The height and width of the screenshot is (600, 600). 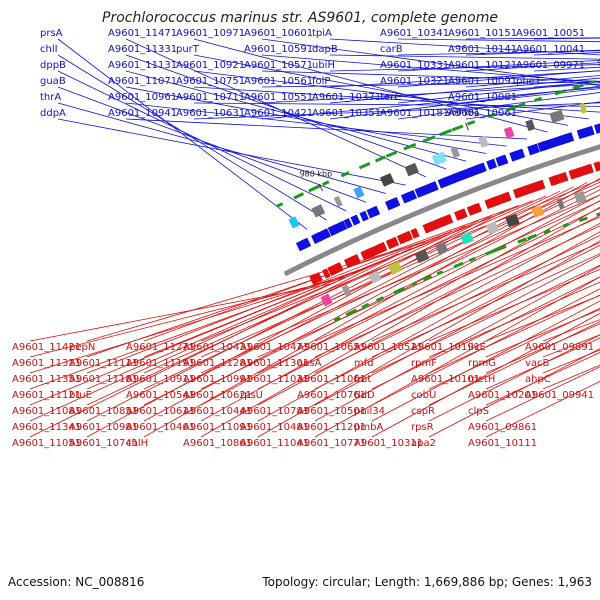 What do you see at coordinates (217, 347) in the screenshot?
I see `gene-label: A9601_10431` at bounding box center [217, 347].